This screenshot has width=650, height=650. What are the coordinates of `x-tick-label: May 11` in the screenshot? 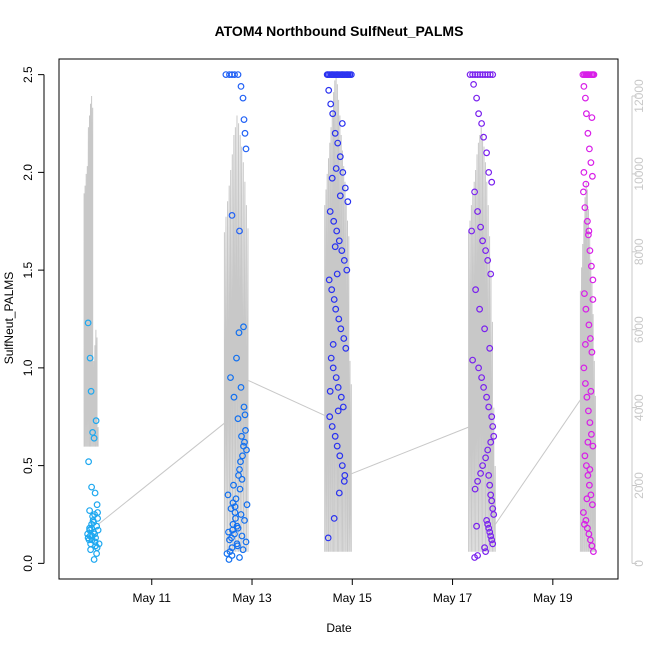 It's located at (152, 598).